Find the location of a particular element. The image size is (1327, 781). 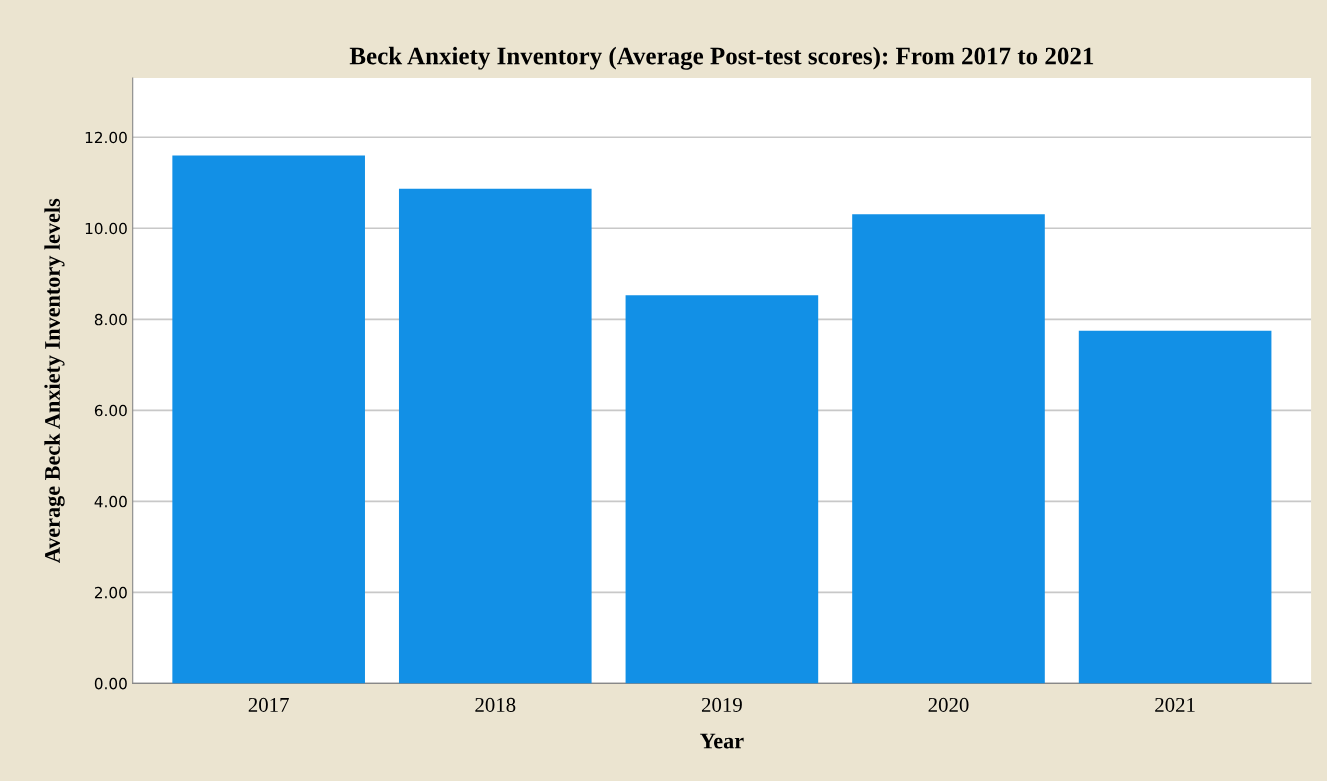

x-tick-label: 2021 is located at coordinates (1175, 704).